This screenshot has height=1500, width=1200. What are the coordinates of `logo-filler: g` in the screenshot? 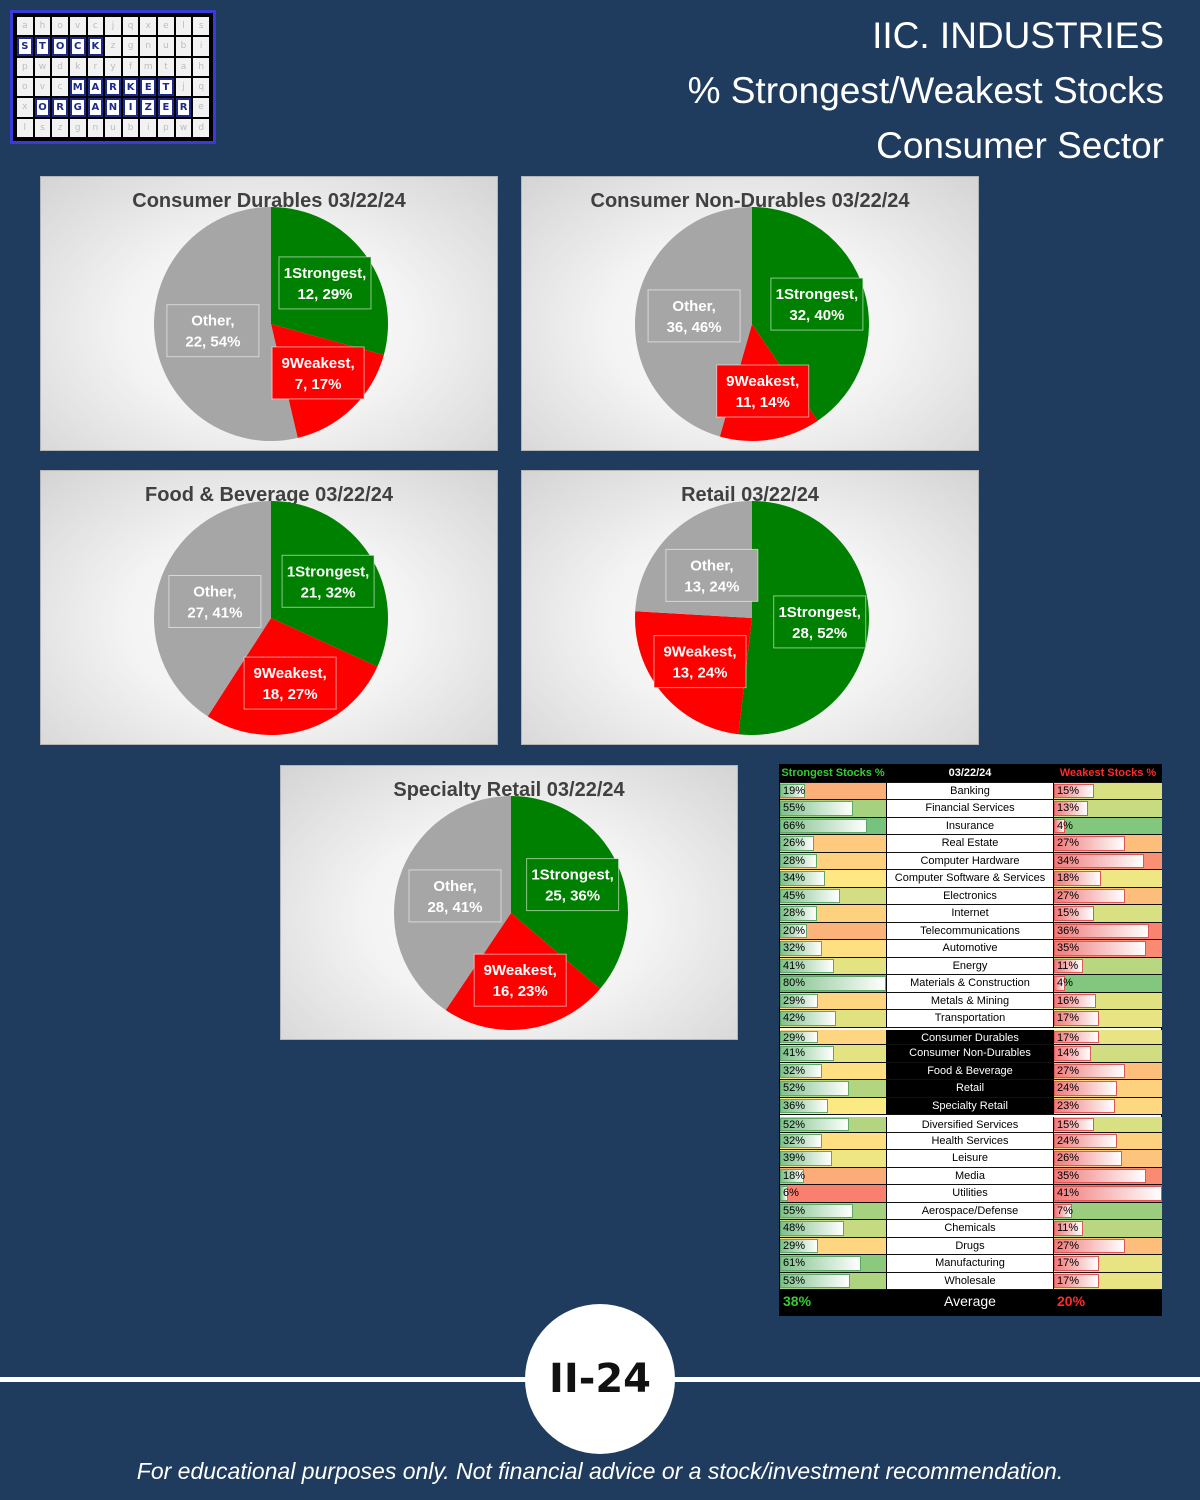 It's located at (130, 46).